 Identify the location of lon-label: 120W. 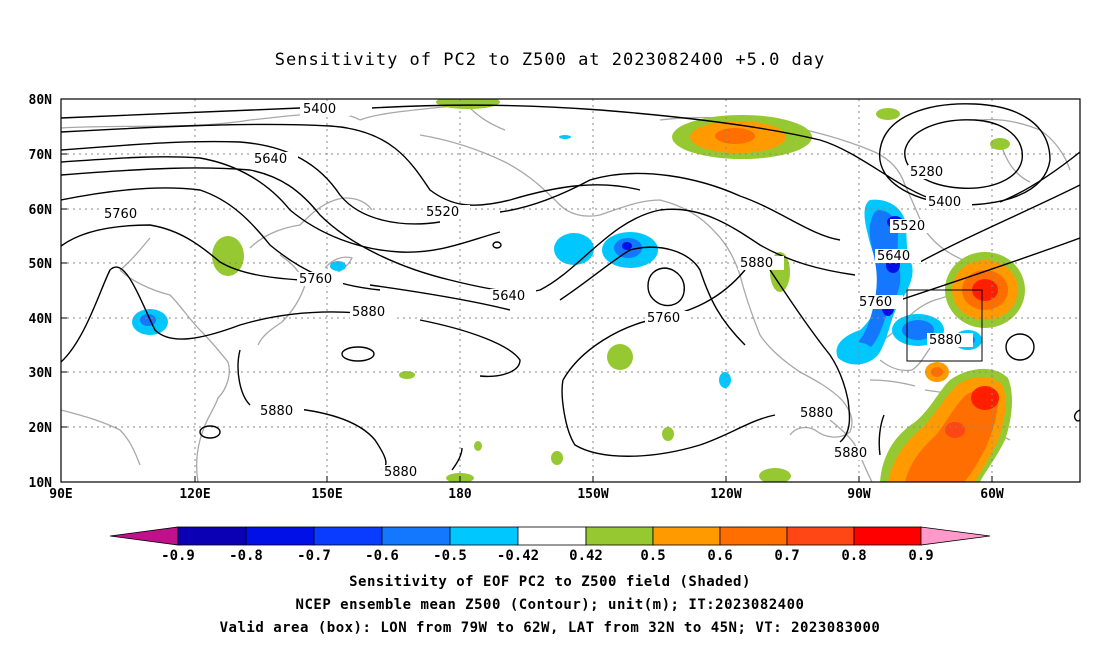
(725, 494).